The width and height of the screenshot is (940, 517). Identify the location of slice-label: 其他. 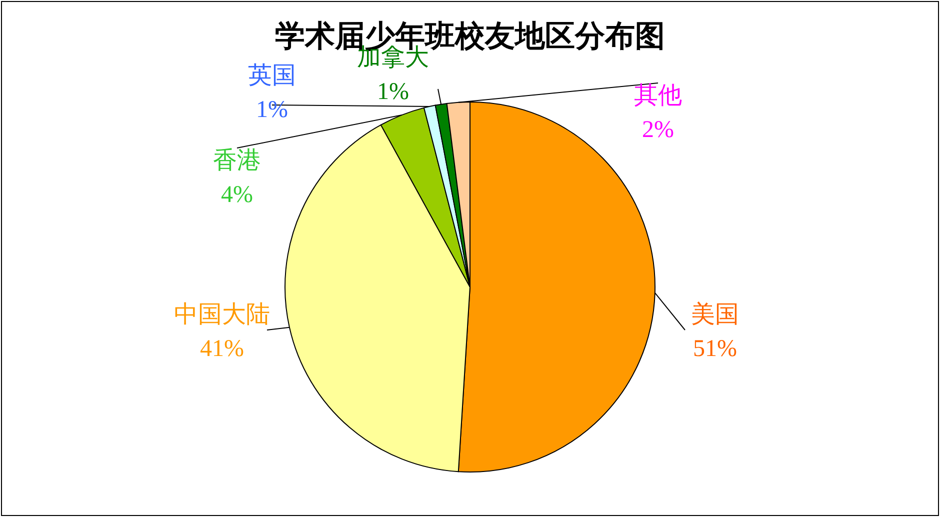
(658, 96).